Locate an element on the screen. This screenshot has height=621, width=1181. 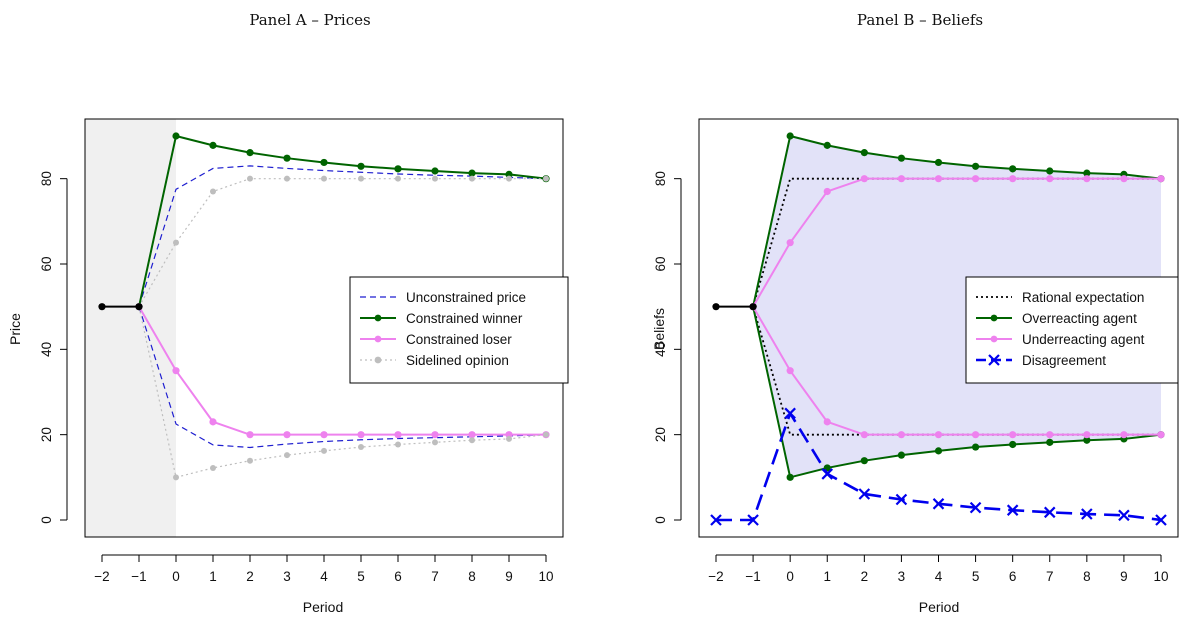
panel-0-series-constrained-loser is located at coordinates (342, 371).